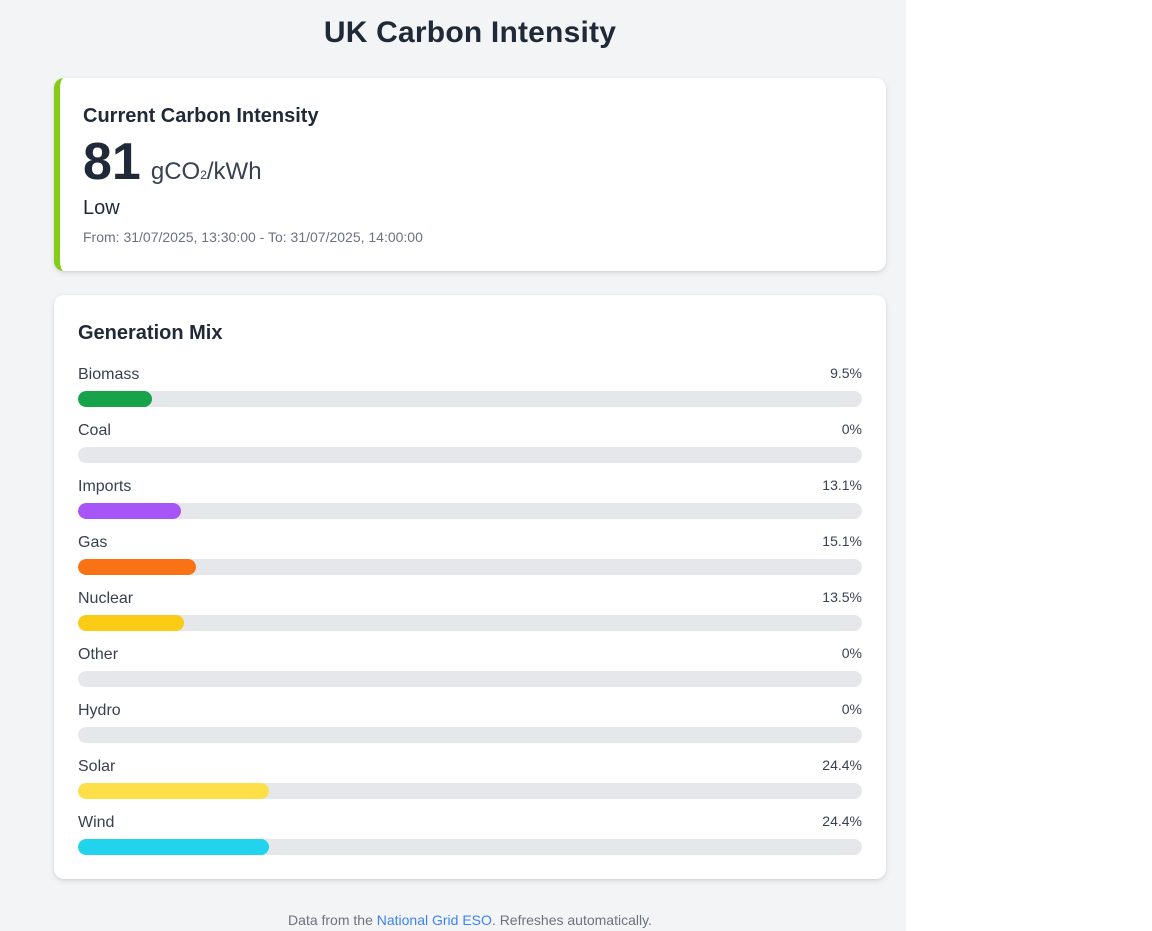  I want to click on mix-item-coal: Coal 0%, so click(470, 449).